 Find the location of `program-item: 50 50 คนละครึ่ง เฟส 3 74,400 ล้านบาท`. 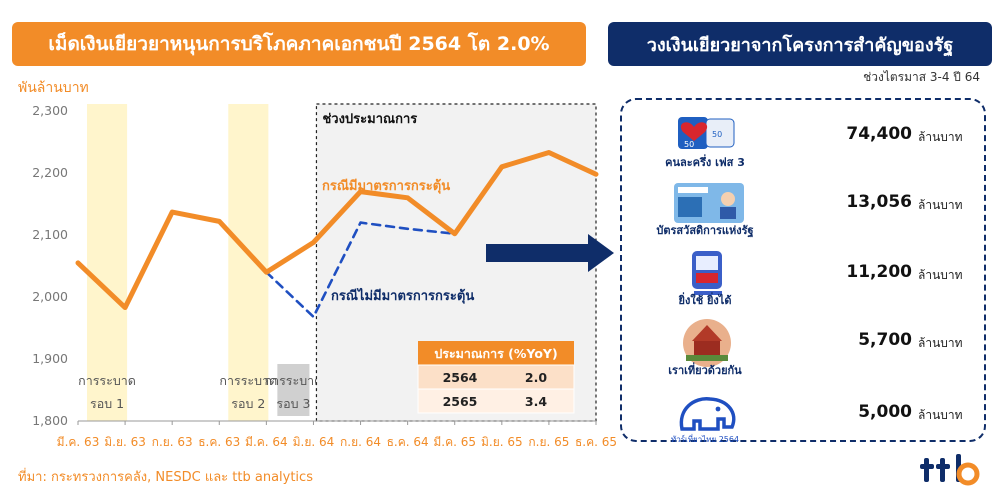

program-item: 50 50 คนละครึ่ง เฟส 3 74,400 ล้านบาท is located at coordinates (805, 137).